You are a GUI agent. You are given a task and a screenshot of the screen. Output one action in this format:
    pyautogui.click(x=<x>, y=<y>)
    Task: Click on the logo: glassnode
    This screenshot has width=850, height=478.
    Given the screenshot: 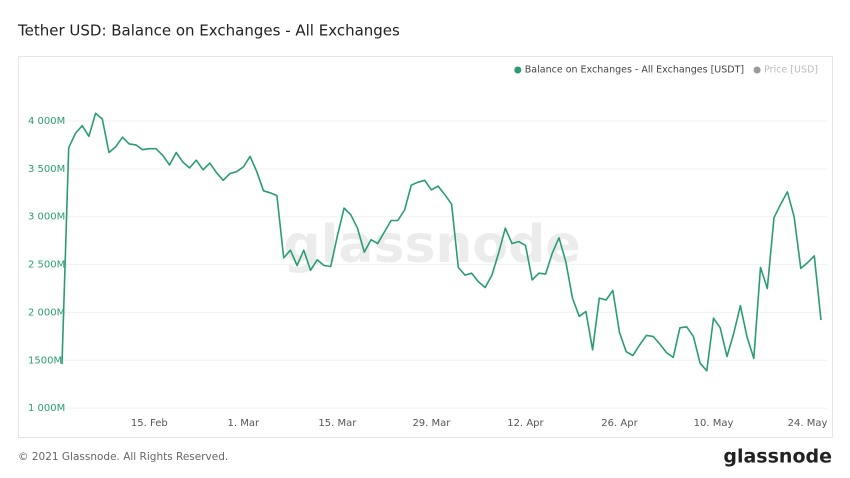 What is the action you would take?
    pyautogui.click(x=777, y=457)
    